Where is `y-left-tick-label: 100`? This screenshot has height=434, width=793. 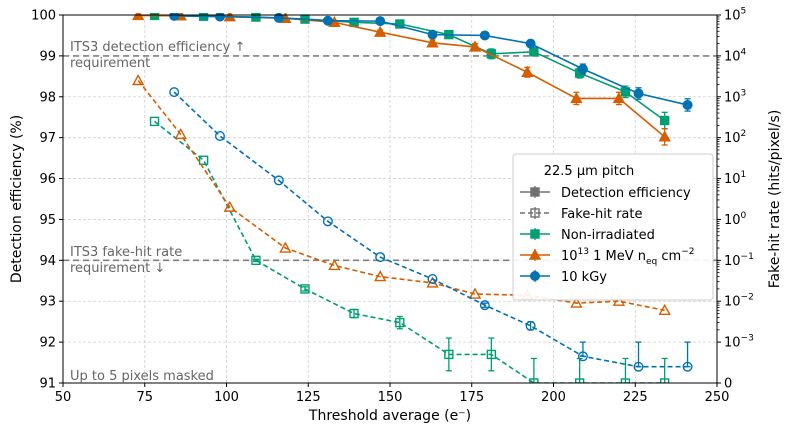
y-left-tick-label: 100 is located at coordinates (43, 16).